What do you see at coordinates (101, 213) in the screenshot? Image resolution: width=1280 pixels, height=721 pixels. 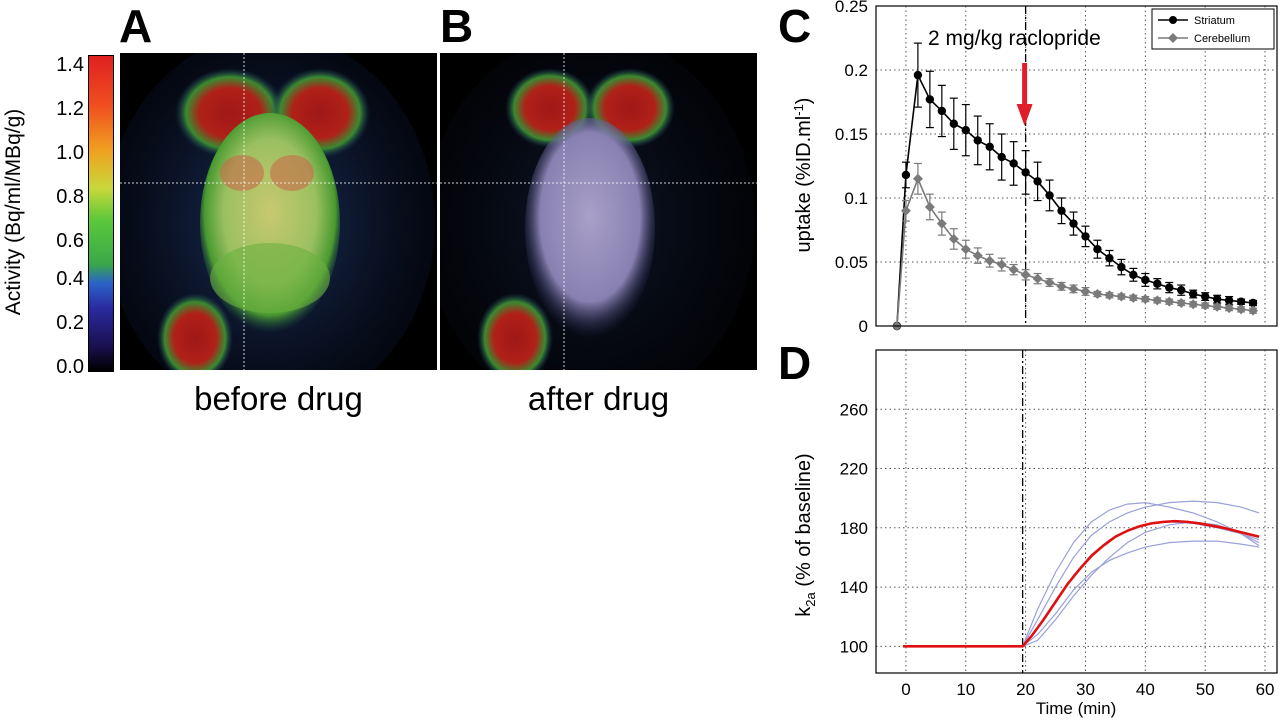 I see `colorbar-gradient` at bounding box center [101, 213].